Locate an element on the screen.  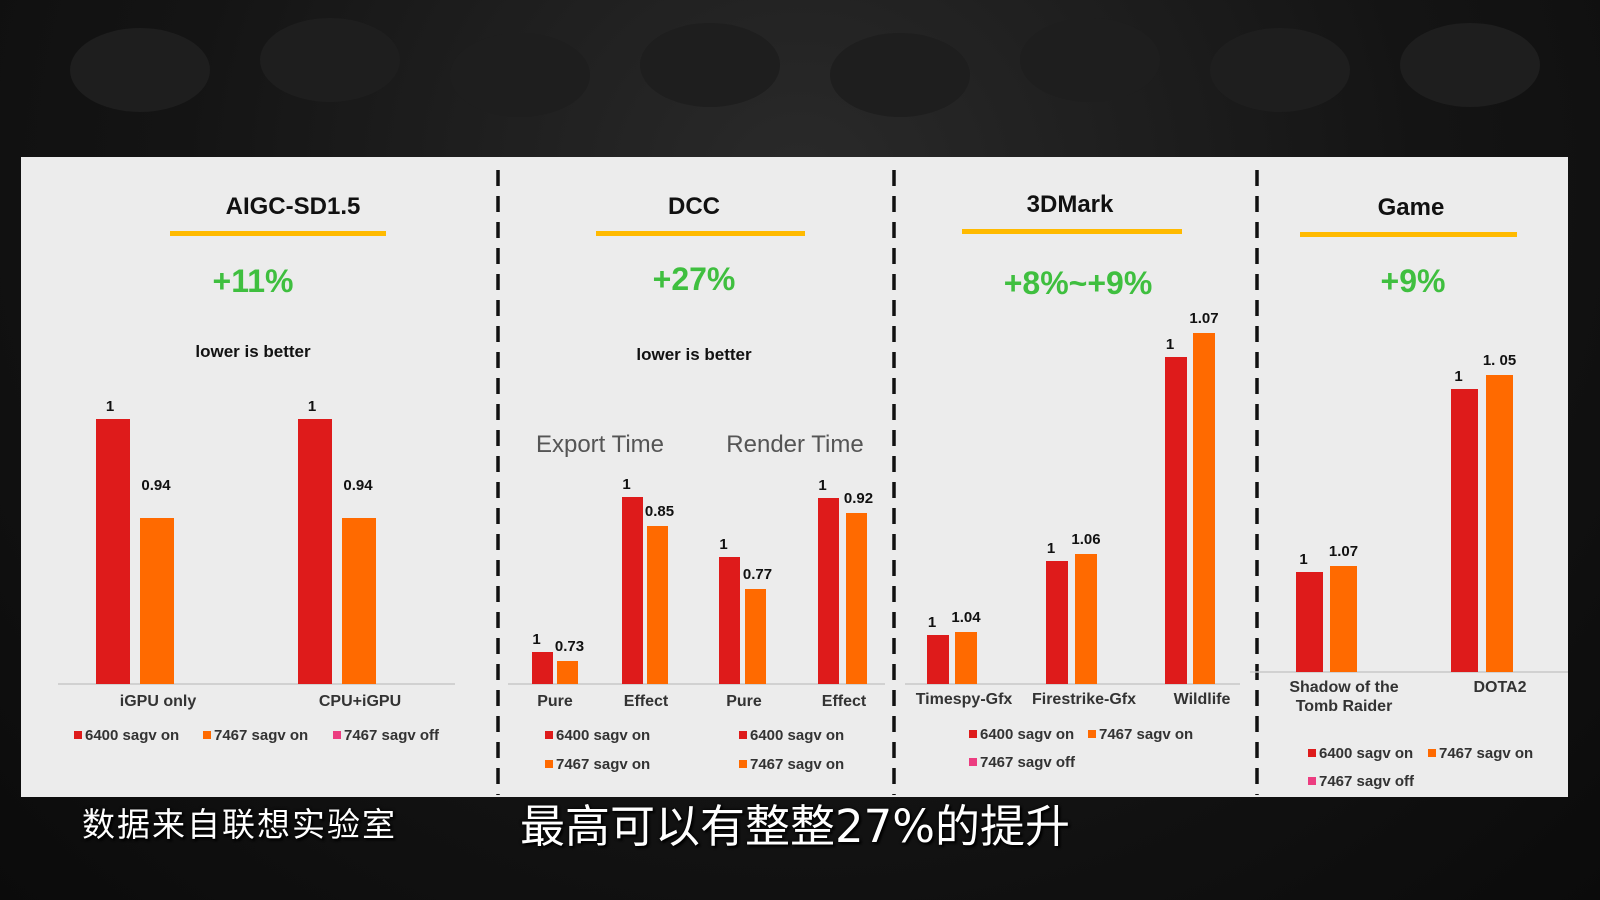
data-label: 0.94 is located at coordinates (358, 485).